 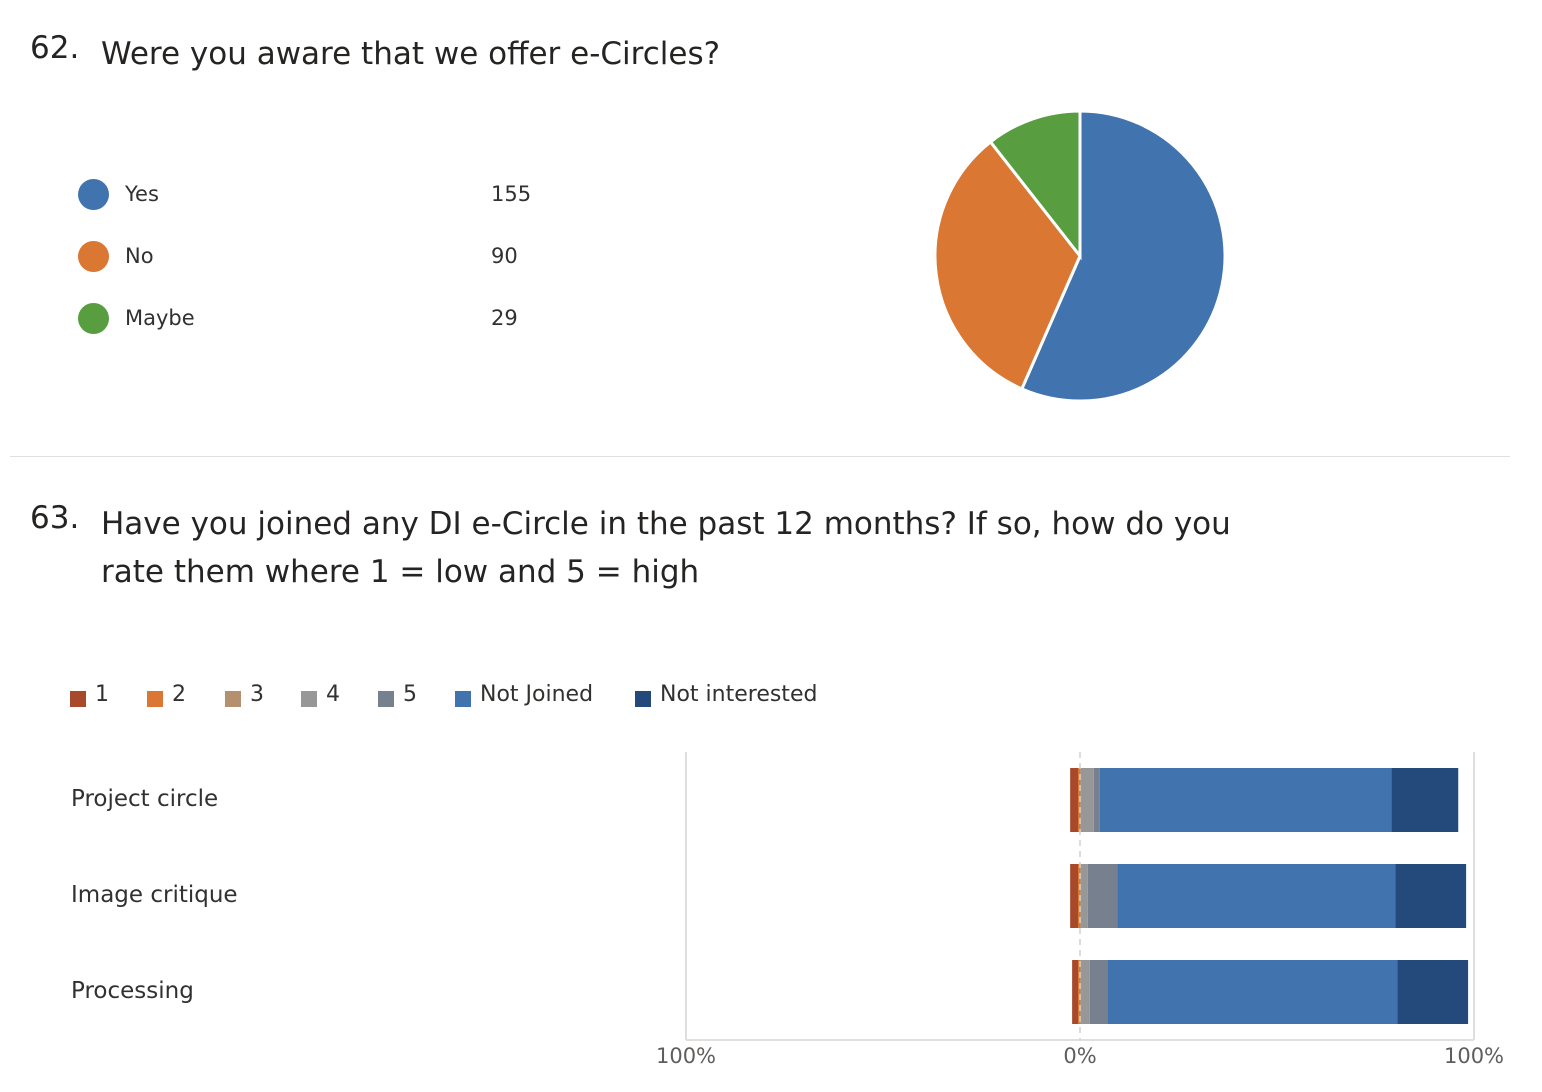 I want to click on x-tick-label: 0%, so click(x=1079, y=1056).